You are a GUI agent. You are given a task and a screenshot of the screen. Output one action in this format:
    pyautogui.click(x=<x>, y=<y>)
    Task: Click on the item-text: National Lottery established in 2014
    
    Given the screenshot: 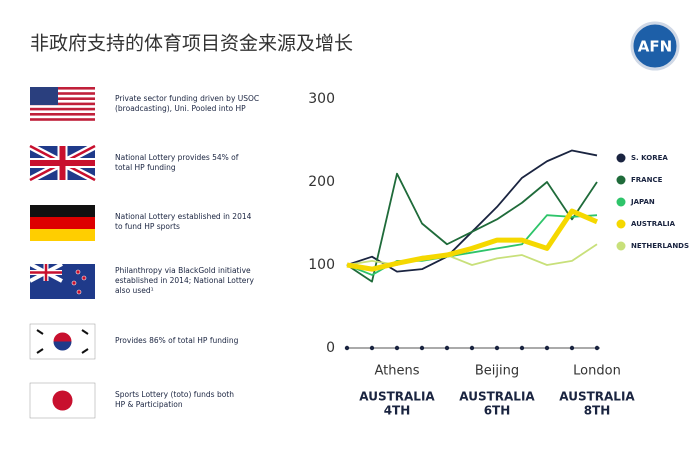 What is the action you would take?
    pyautogui.click(x=183, y=216)
    